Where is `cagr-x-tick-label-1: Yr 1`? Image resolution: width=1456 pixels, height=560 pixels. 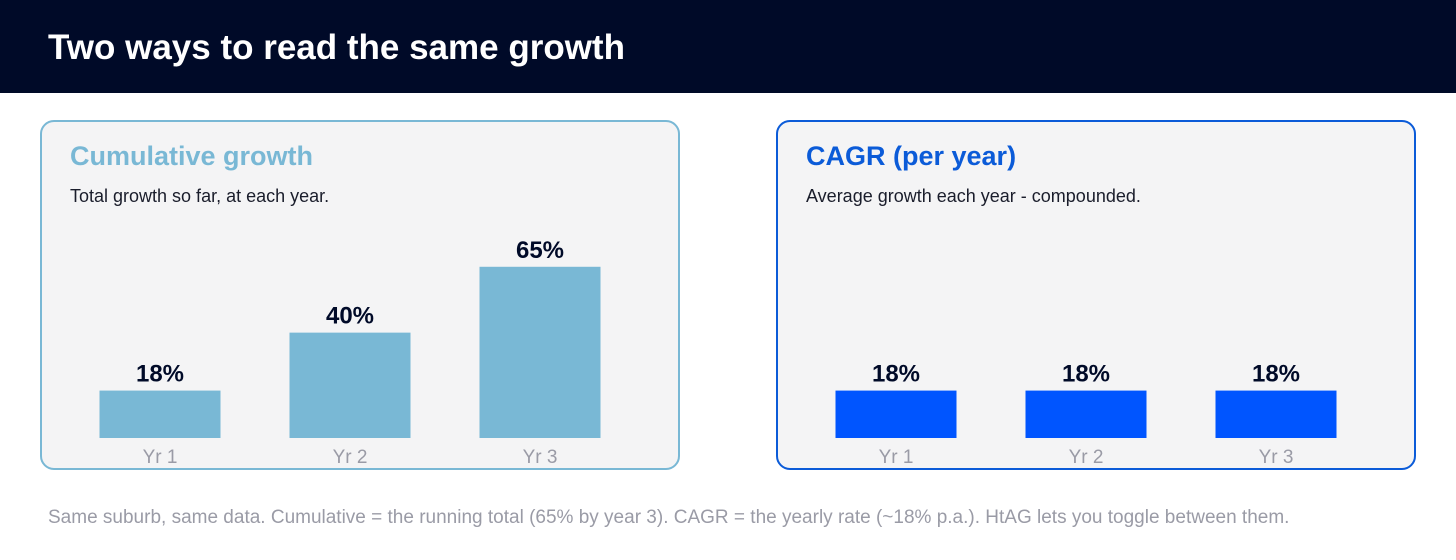 cagr-x-tick-label-1: Yr 1 is located at coordinates (896, 457).